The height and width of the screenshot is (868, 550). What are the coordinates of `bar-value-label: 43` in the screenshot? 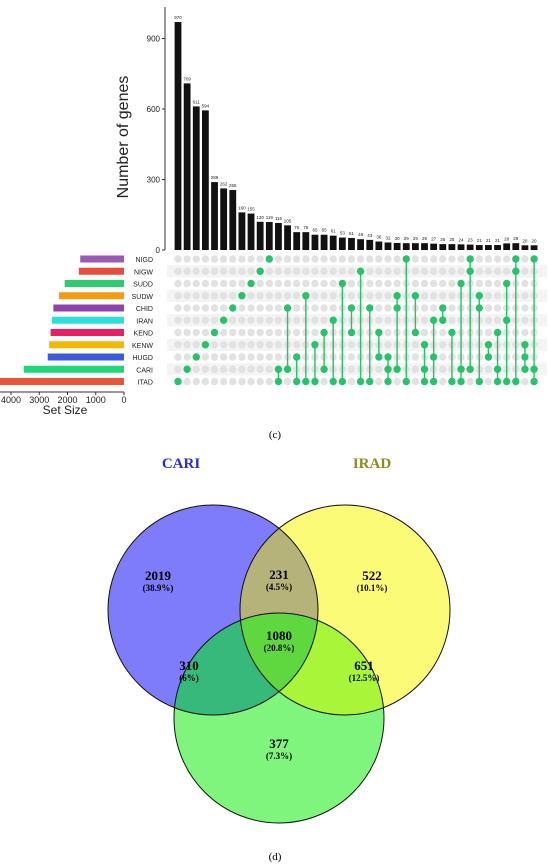 It's located at (370, 235).